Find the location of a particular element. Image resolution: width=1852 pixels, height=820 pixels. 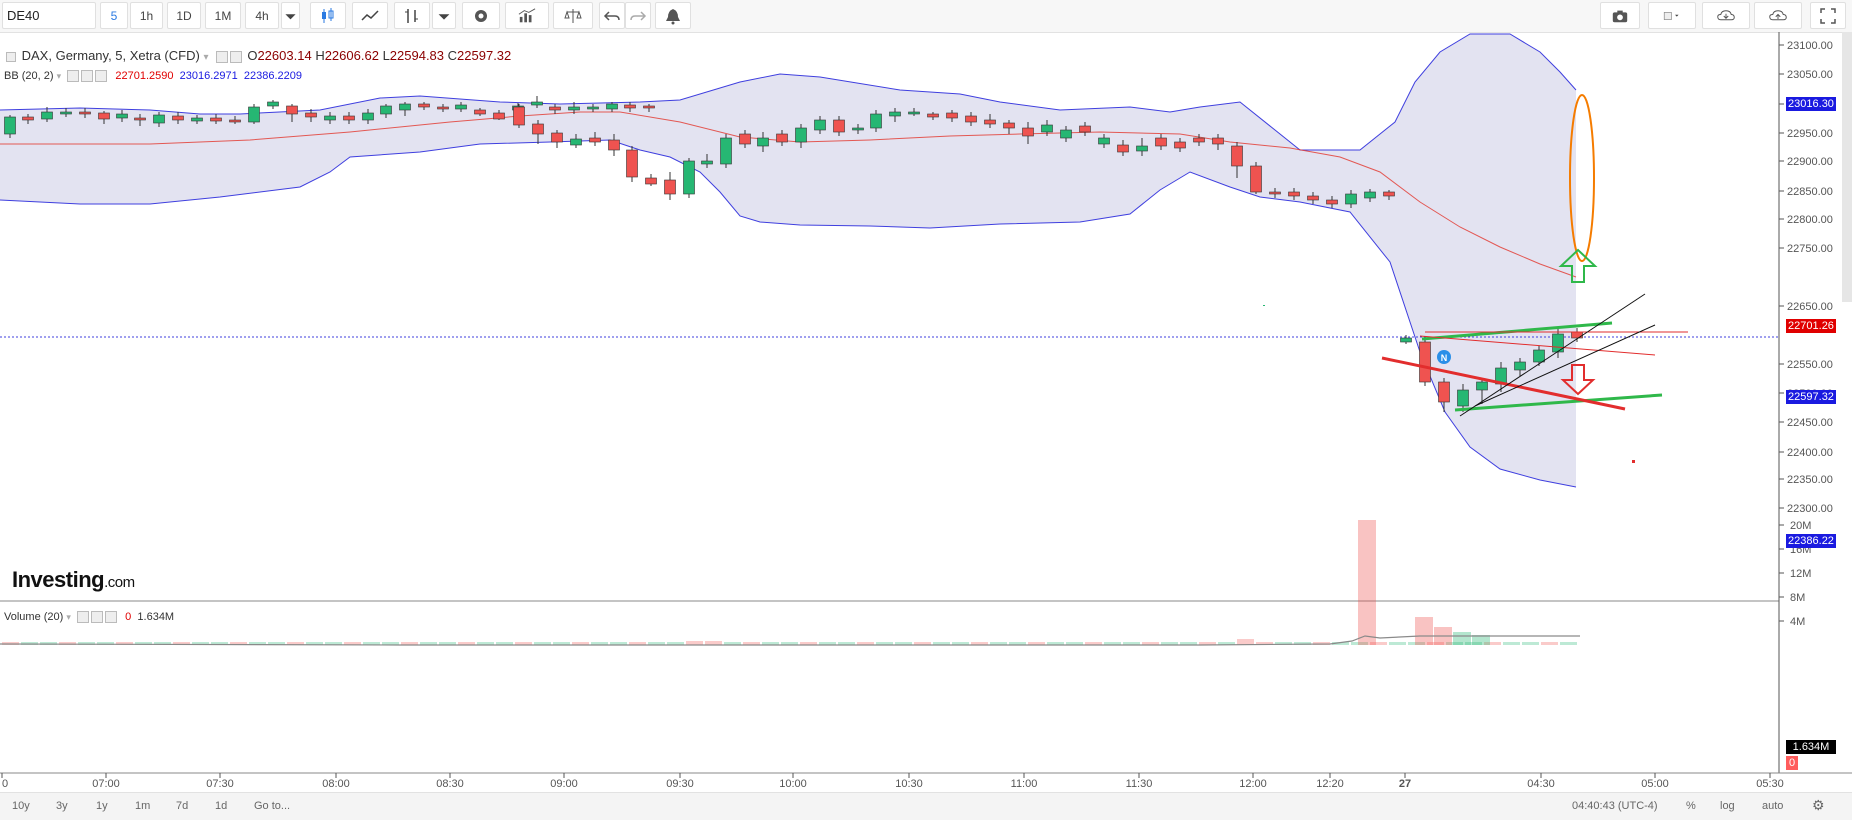

red-thin-line is located at coordinates (1537, 345).